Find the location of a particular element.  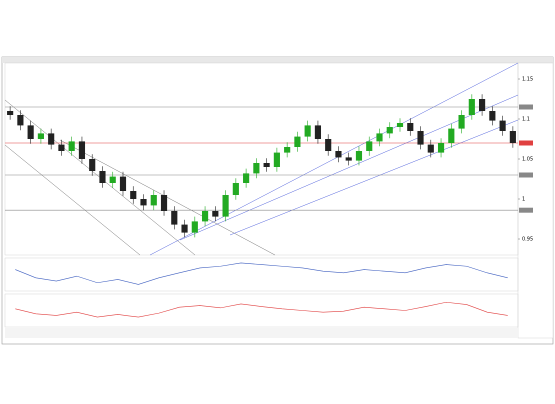

time-axis is located at coordinates (261, 333).